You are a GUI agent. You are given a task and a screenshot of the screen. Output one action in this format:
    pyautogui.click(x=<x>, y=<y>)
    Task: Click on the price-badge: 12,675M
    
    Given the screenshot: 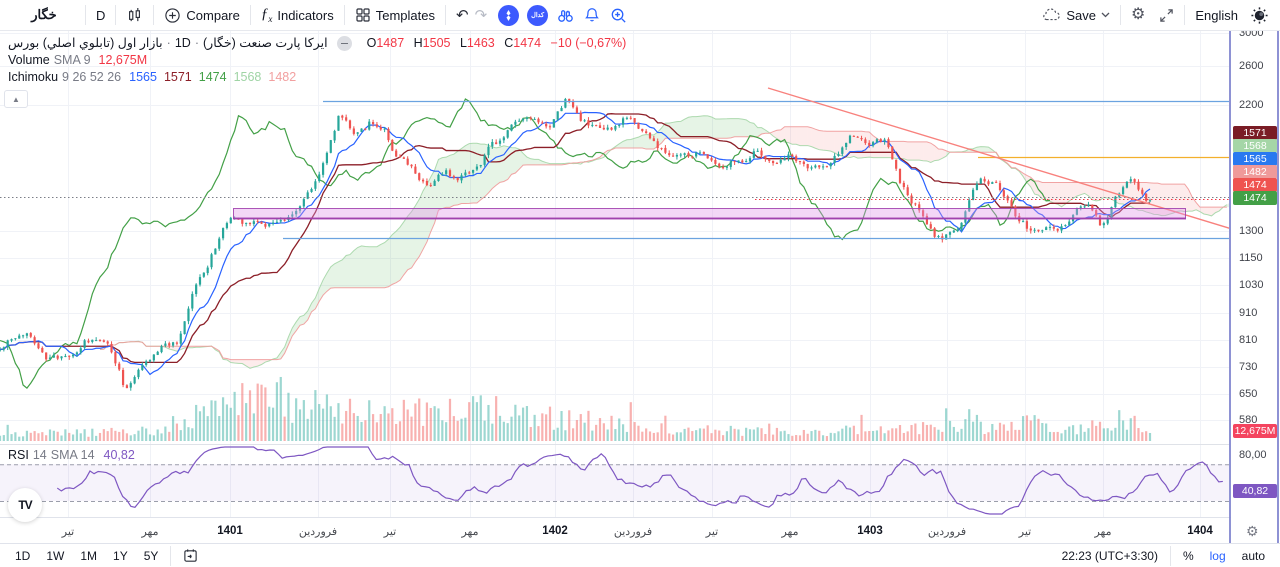 What is the action you would take?
    pyautogui.click(x=1255, y=431)
    